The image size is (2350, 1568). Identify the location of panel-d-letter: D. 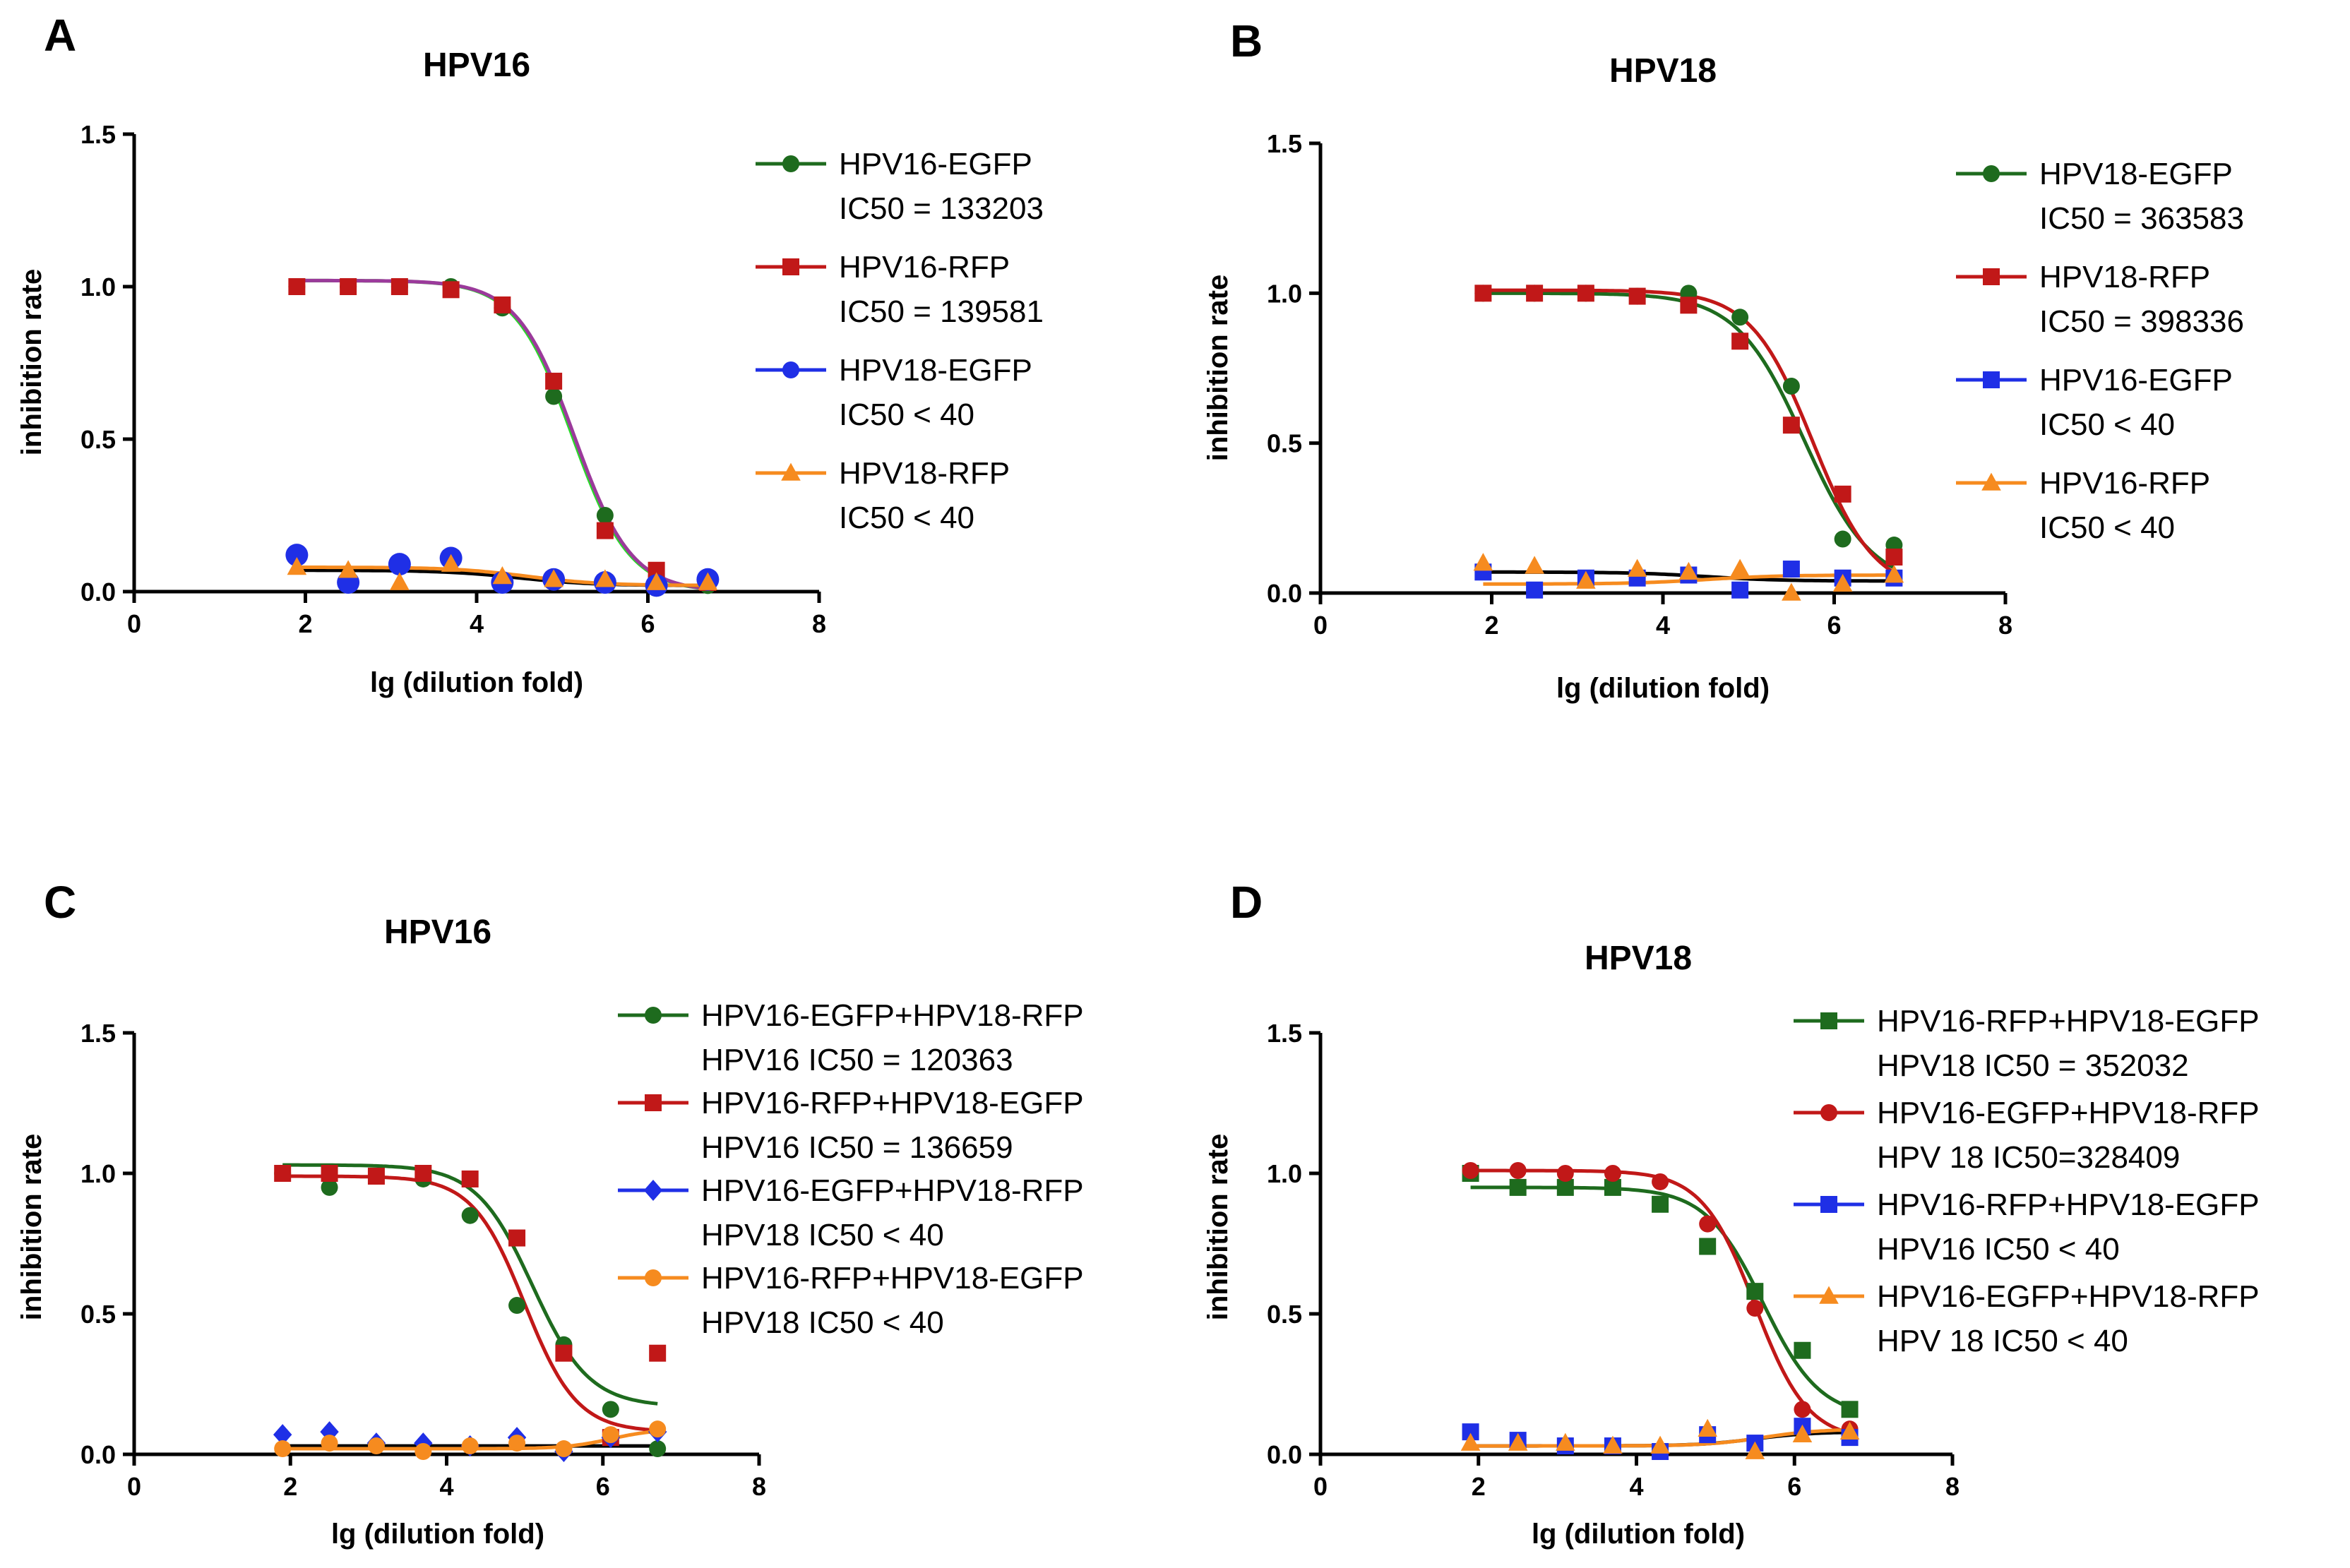
(1246, 902).